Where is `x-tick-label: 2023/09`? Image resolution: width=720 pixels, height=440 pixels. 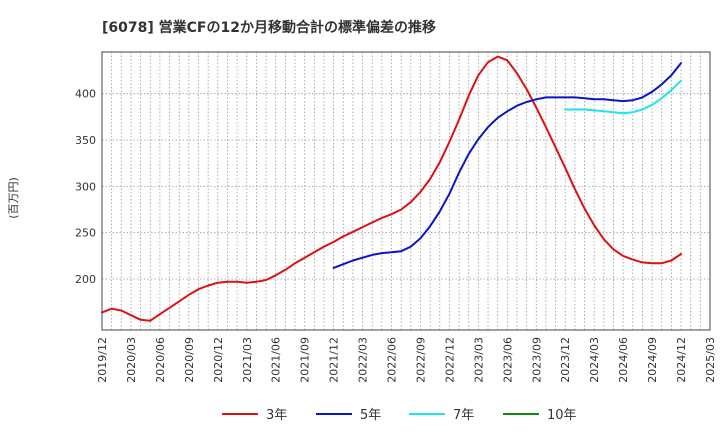
x-tick-label: 2023/09 is located at coordinates (536, 360).